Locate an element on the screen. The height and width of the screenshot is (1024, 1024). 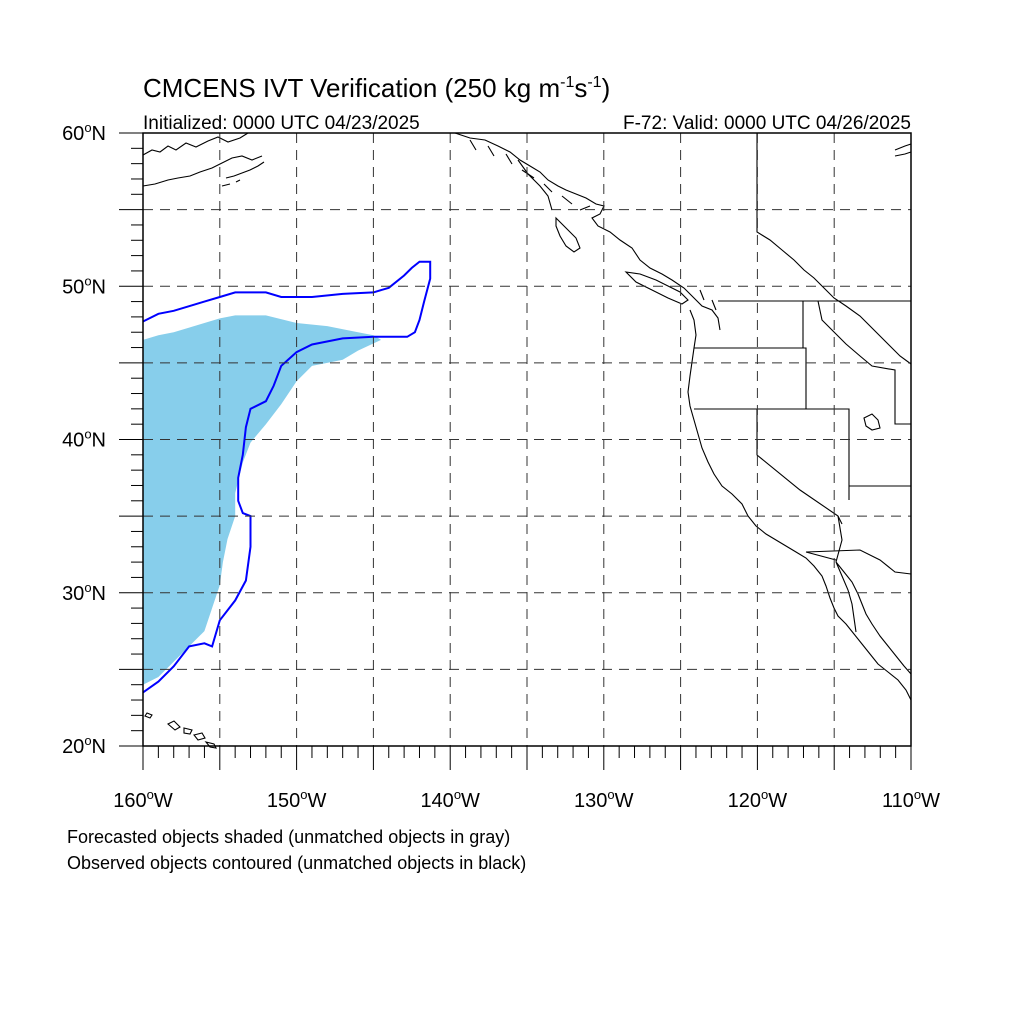
bc-islands is located at coordinates (603, 232).